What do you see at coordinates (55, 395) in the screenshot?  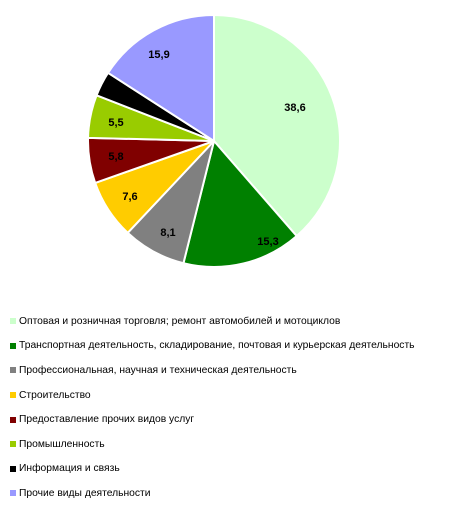 I see `legend-label: Строительство` at bounding box center [55, 395].